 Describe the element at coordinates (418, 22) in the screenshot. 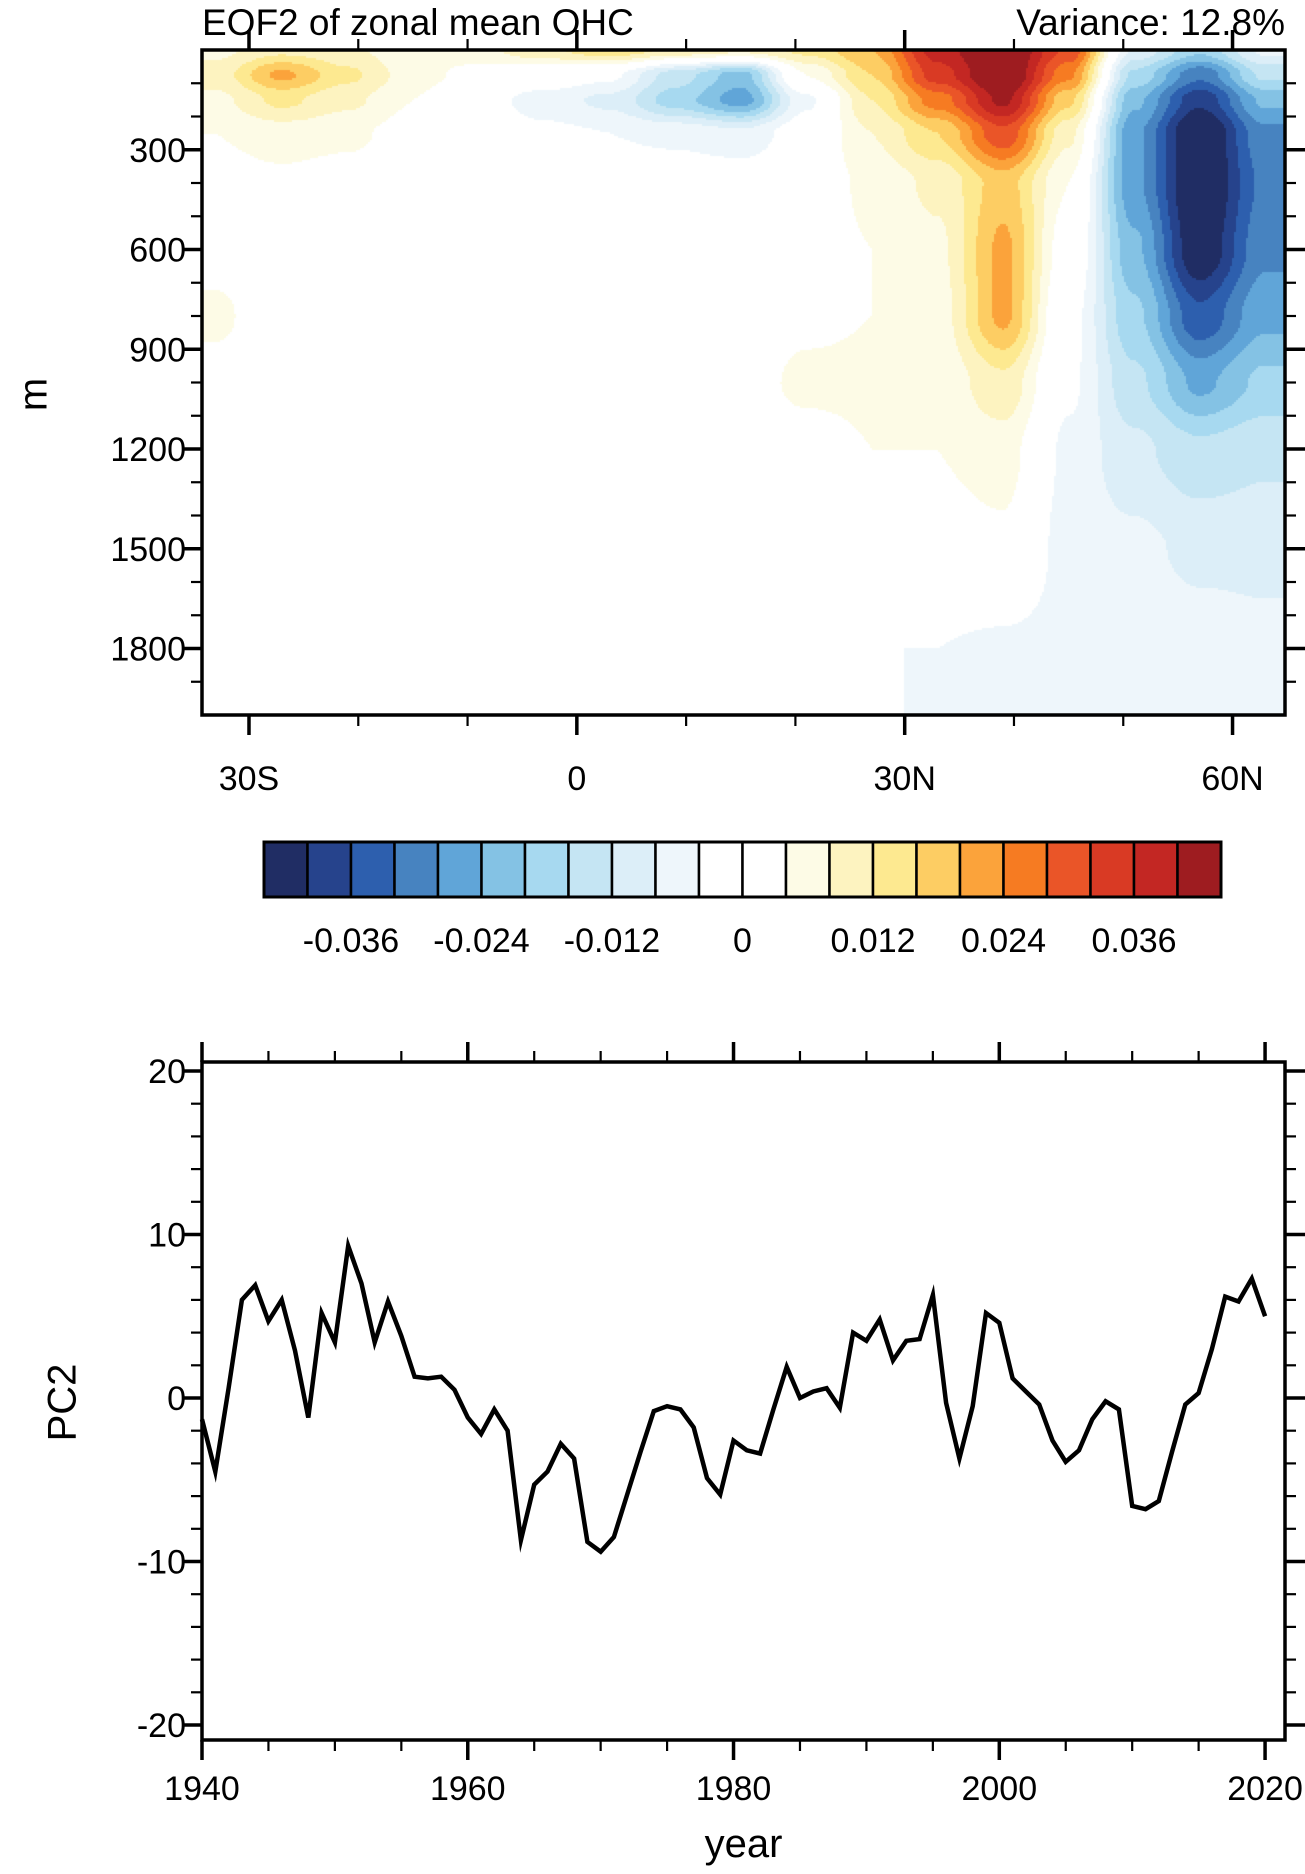

I see `page-title: EOF2 of zonal mean OHC` at that location.